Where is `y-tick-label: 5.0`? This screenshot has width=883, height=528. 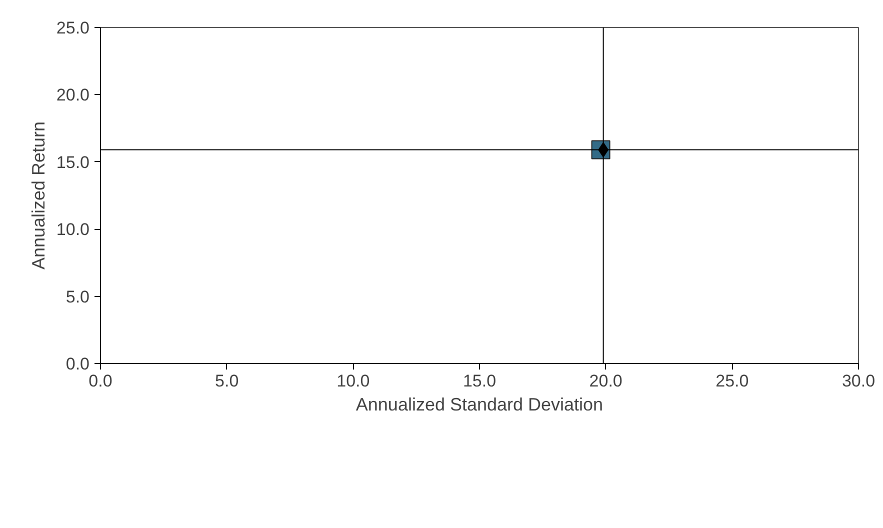
y-tick-label: 5.0 is located at coordinates (78, 296).